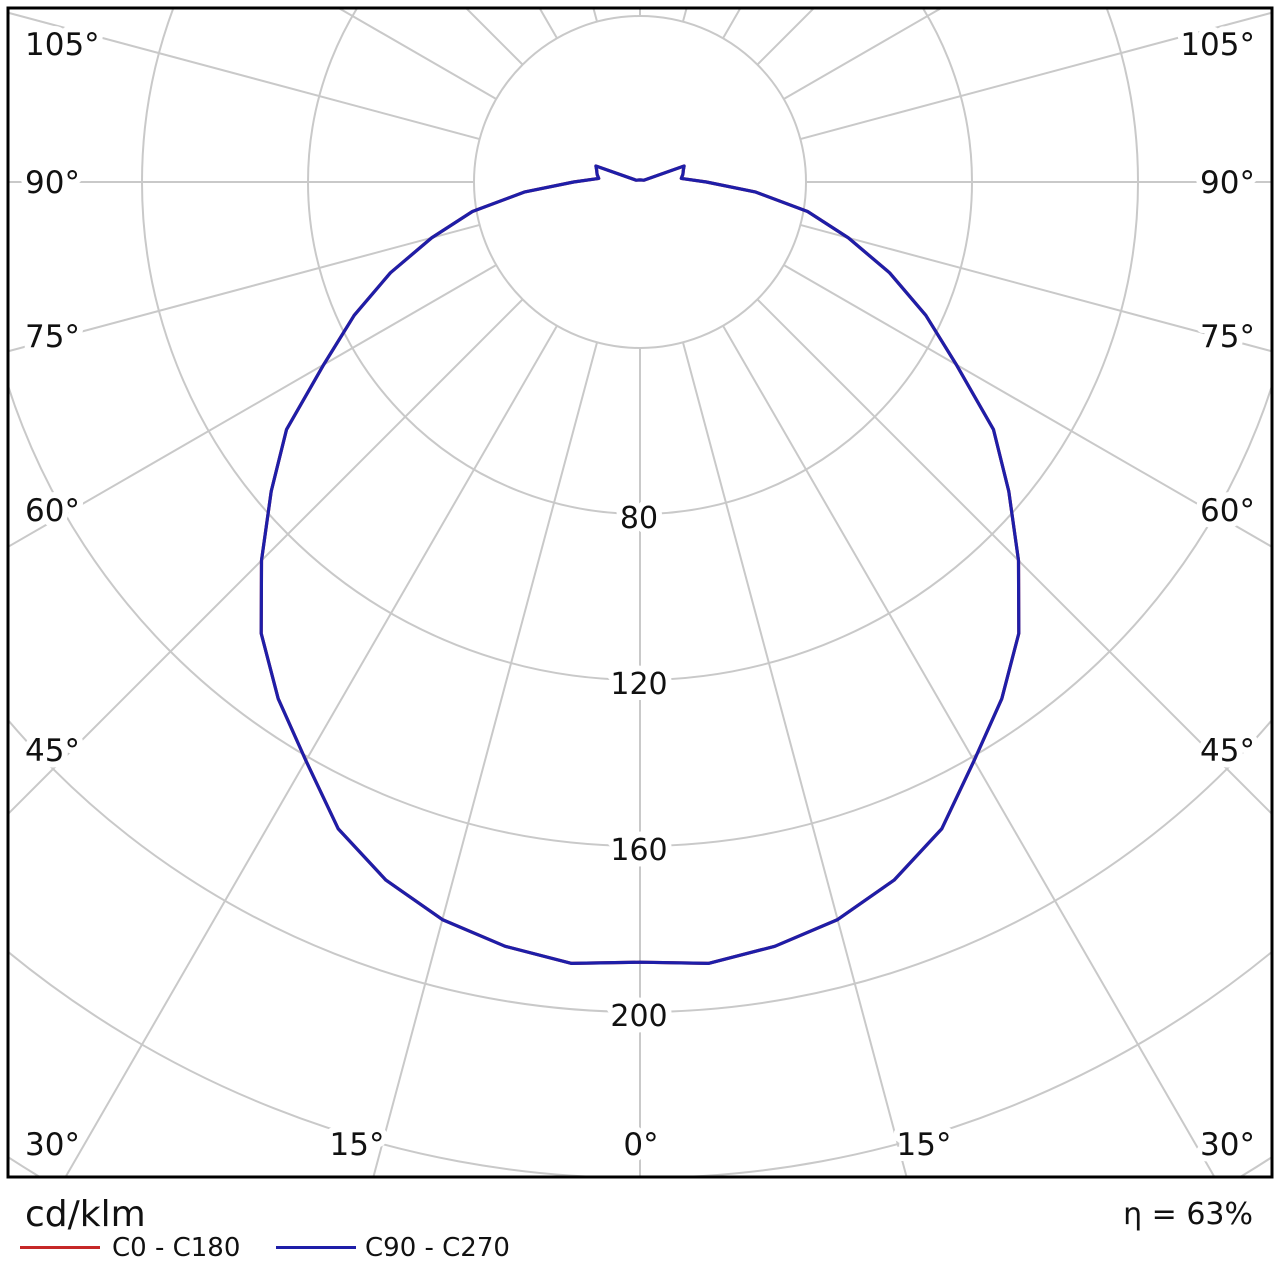 The height and width of the screenshot is (1280, 1280). I want to click on angle-label-left-105°: 105°, so click(62, 45).